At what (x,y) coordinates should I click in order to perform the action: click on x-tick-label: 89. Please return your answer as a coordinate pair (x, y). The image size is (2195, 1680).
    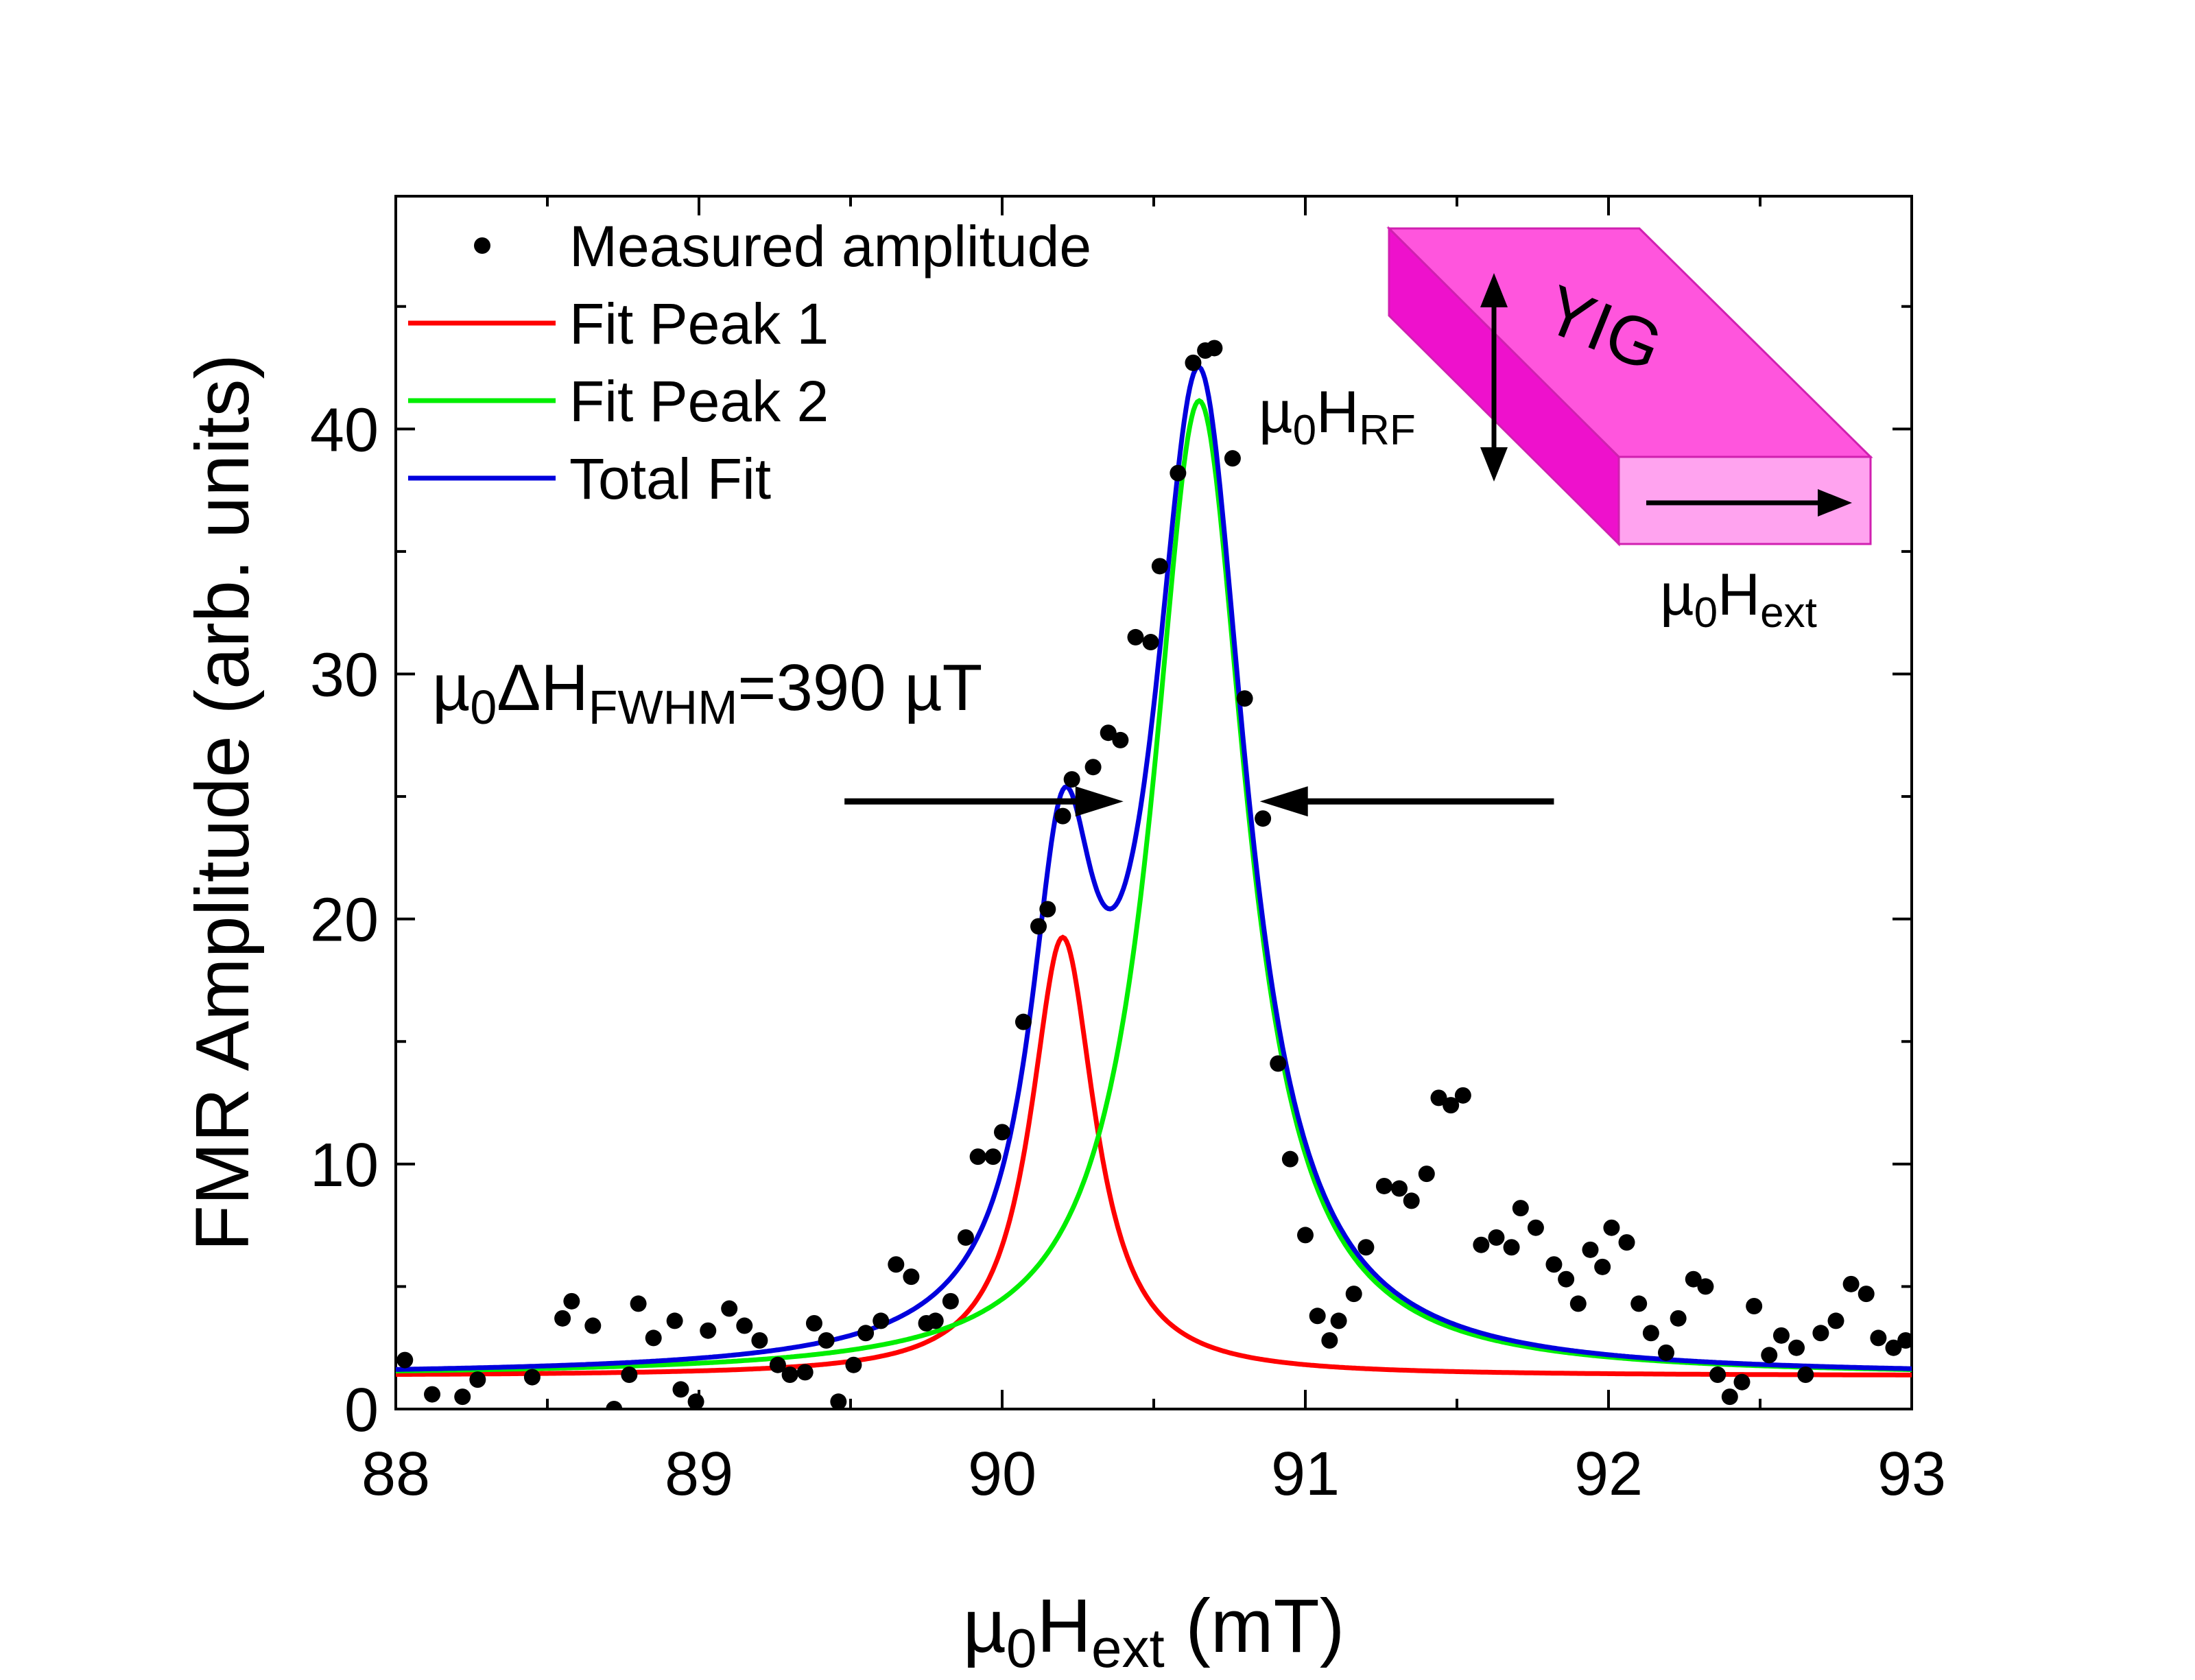
    Looking at the image, I should click on (699, 1474).